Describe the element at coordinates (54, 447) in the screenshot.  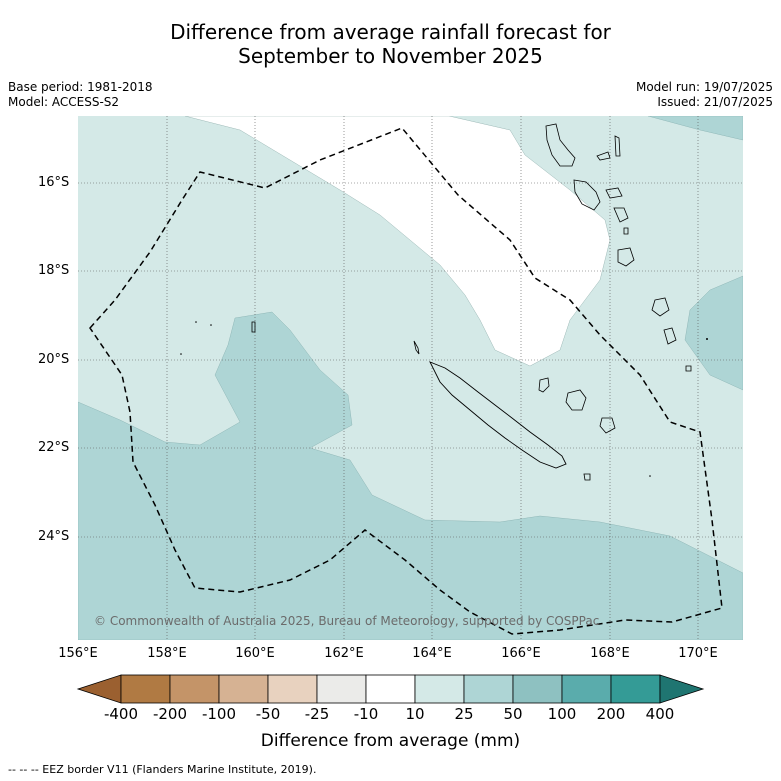
I see `lat-label-22s: 22°S` at that location.